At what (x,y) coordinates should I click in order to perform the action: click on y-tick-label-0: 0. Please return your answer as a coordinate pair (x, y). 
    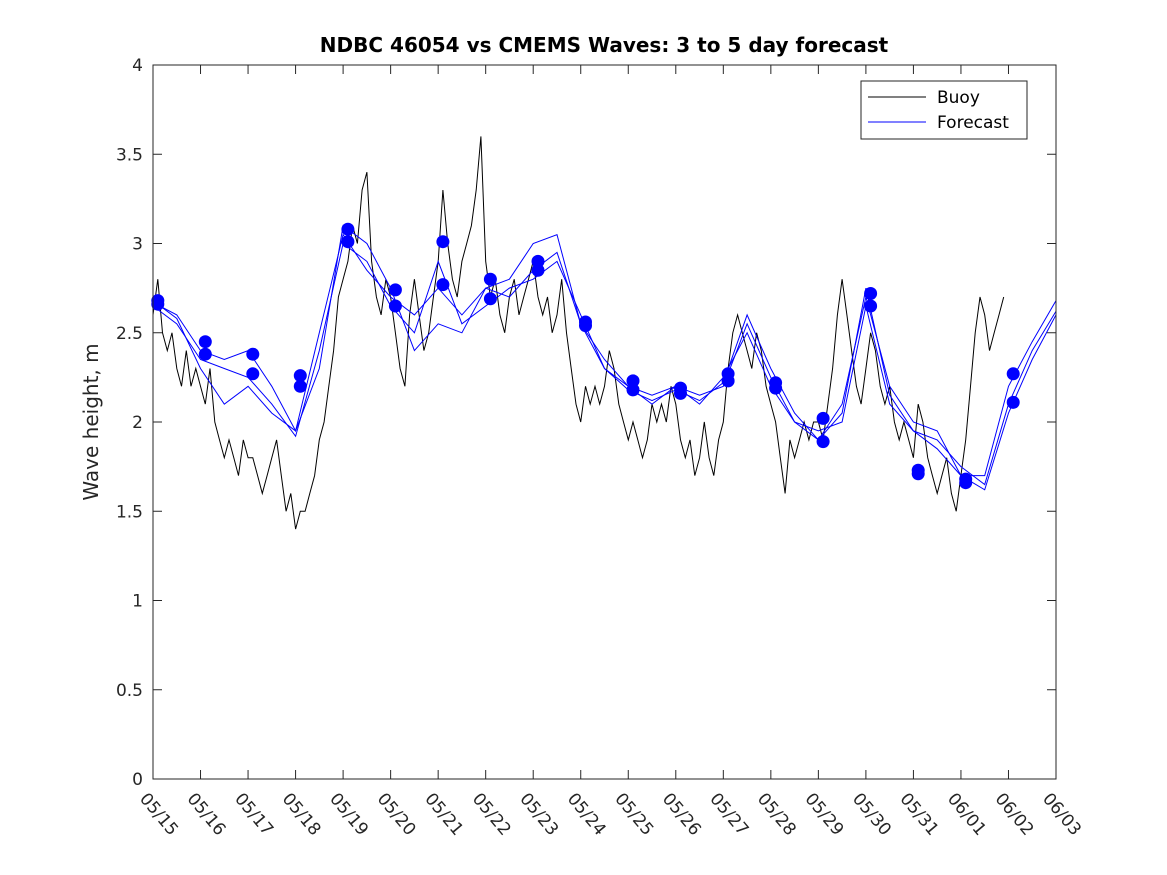
    Looking at the image, I should click on (137, 780).